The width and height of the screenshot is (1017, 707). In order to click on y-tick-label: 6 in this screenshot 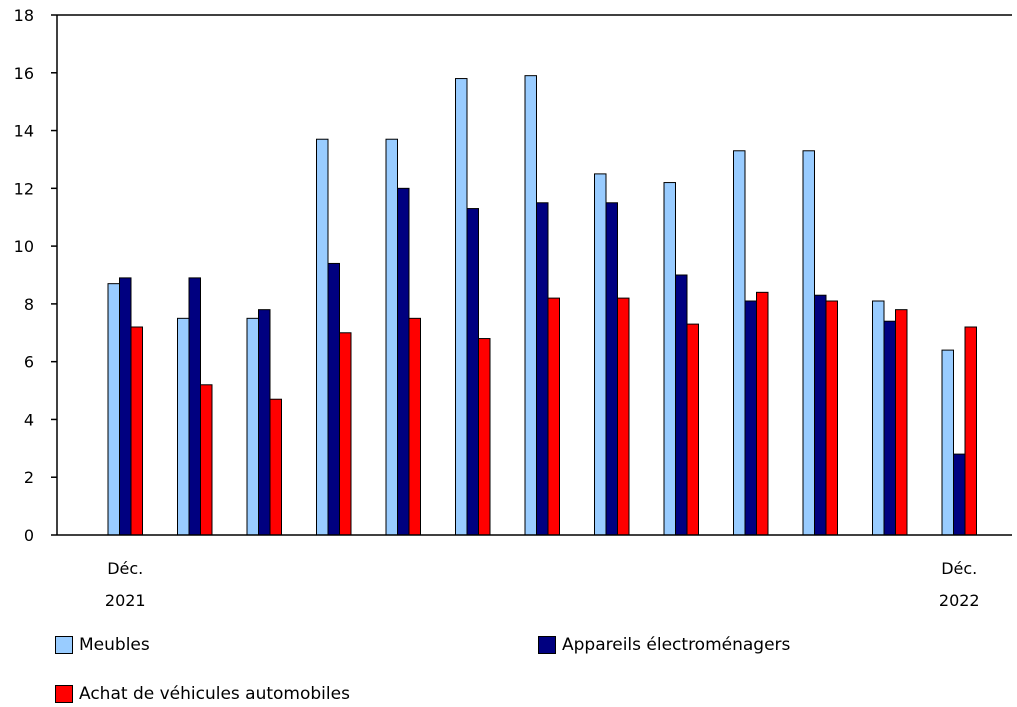, I will do `click(29, 362)`.